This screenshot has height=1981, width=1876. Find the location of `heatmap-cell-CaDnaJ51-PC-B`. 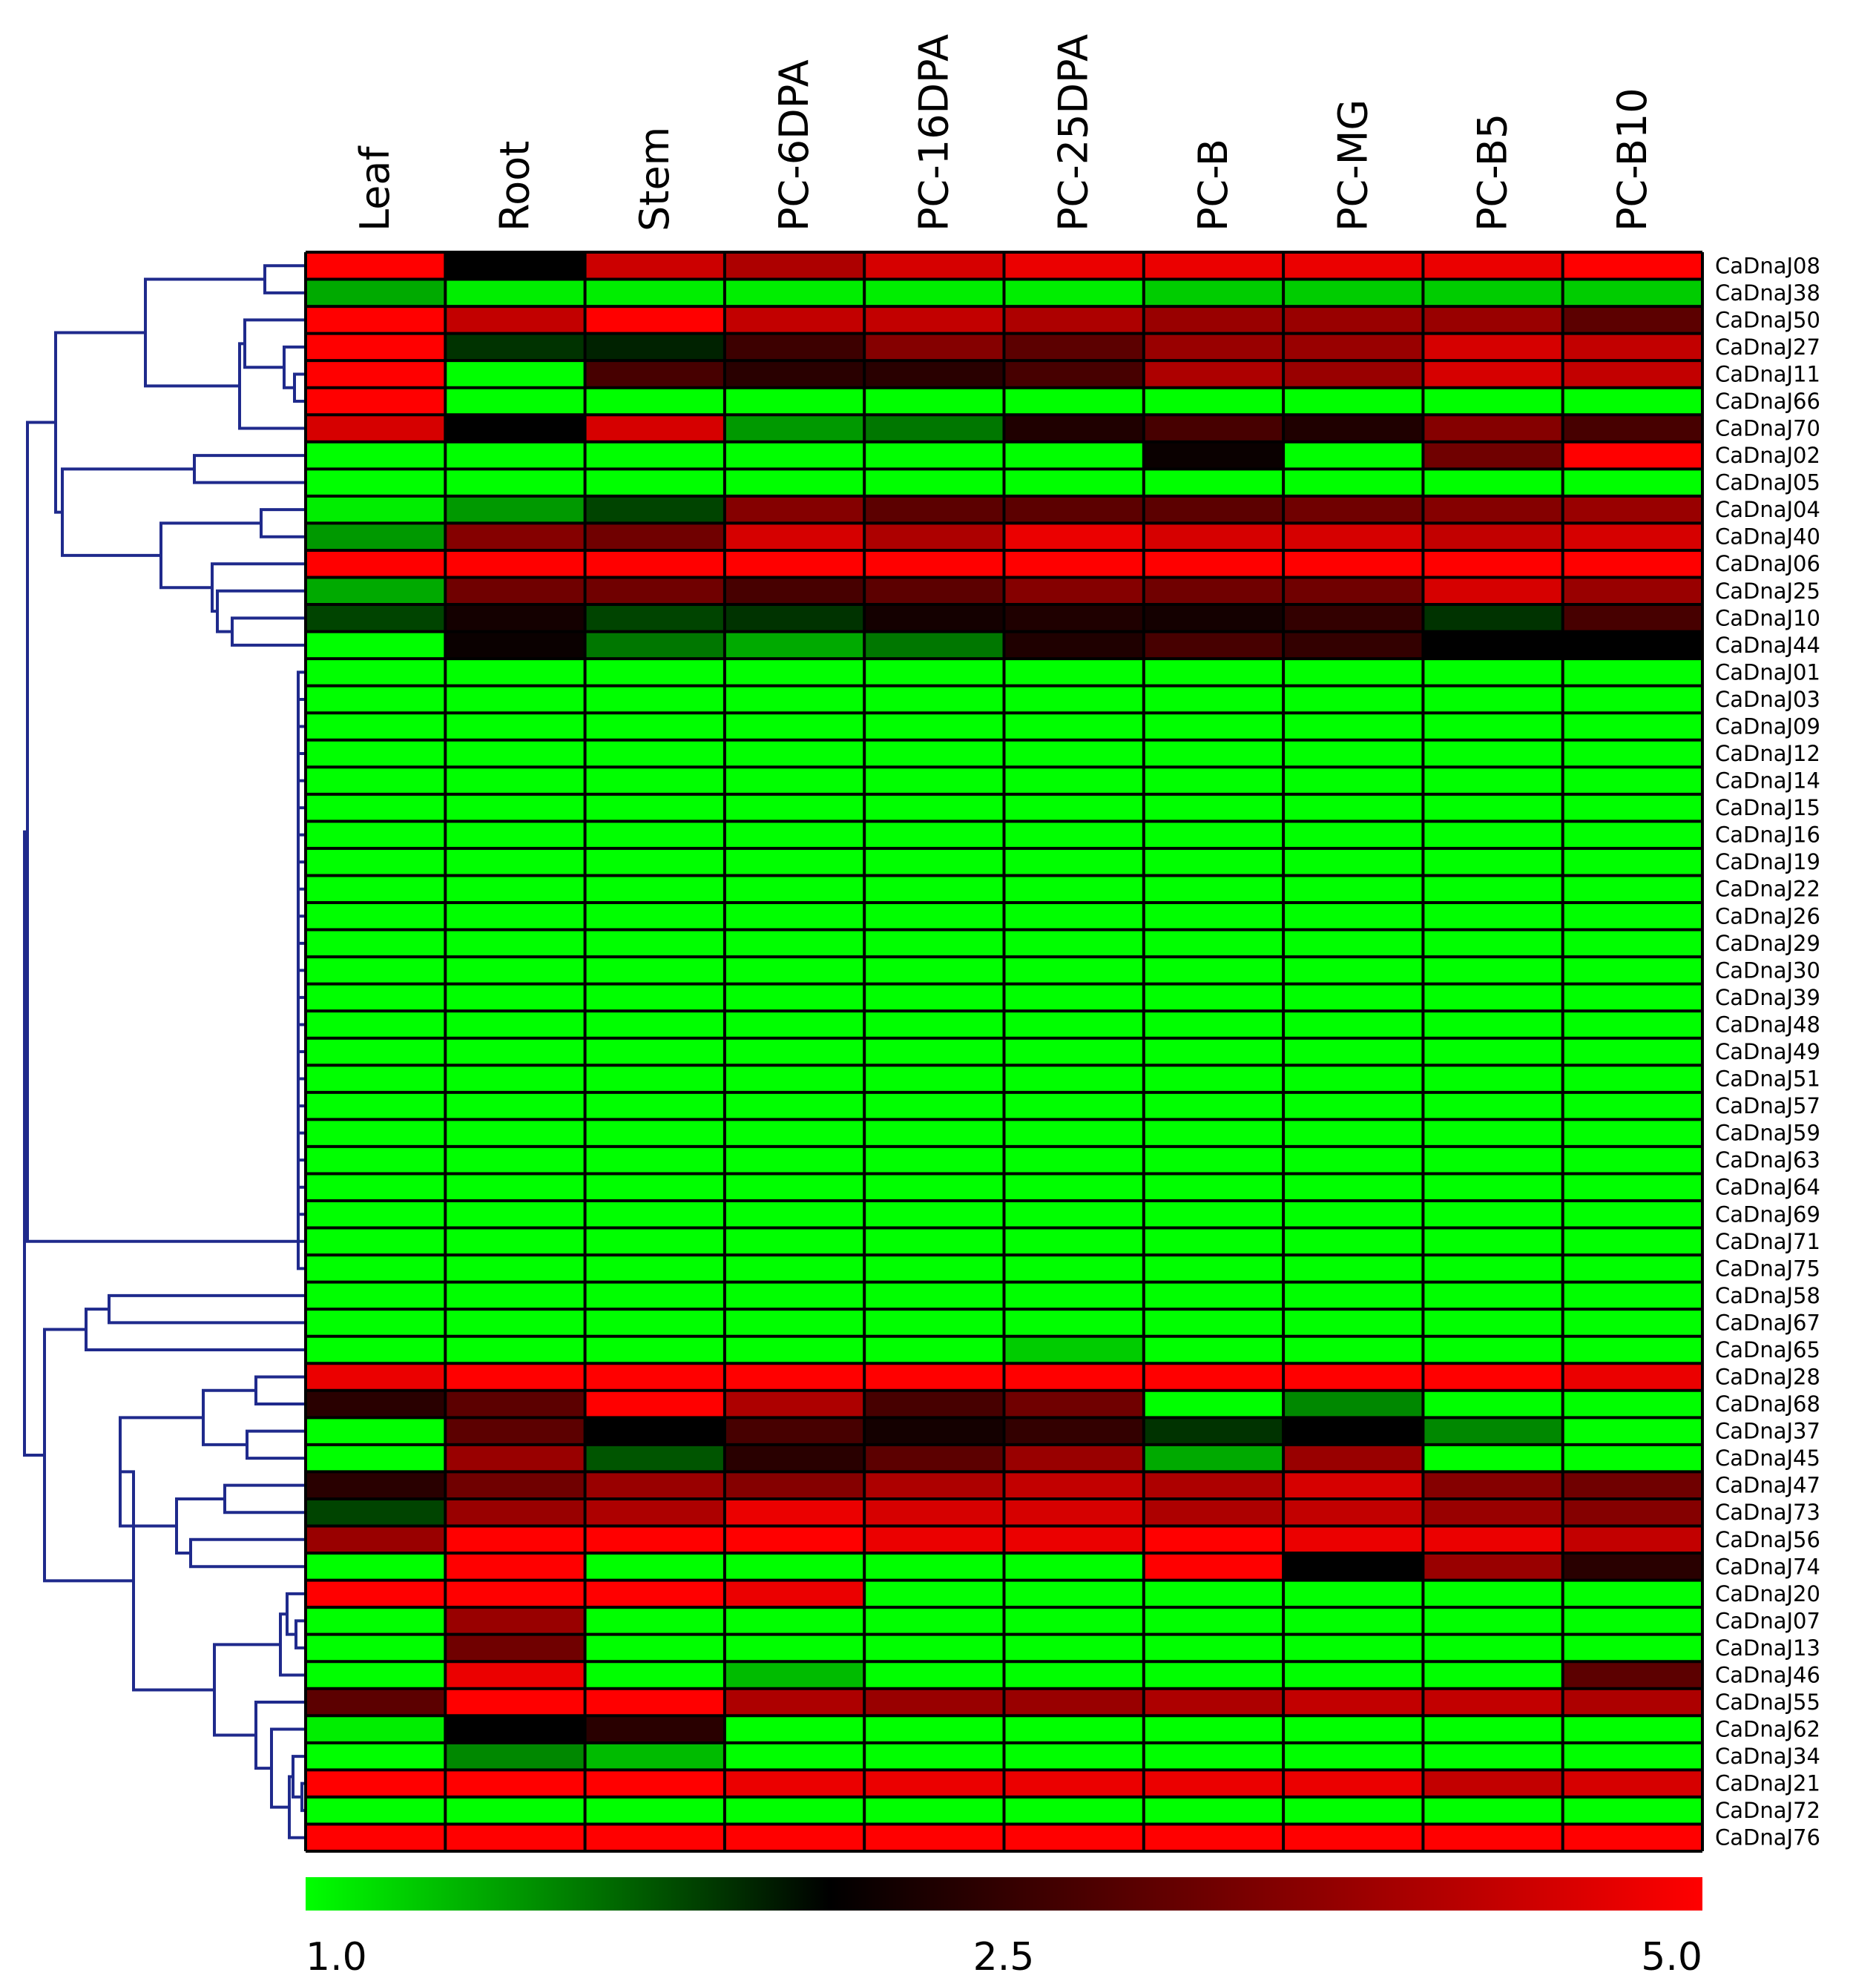

heatmap-cell-CaDnaJ51-PC-B is located at coordinates (1213, 1078).